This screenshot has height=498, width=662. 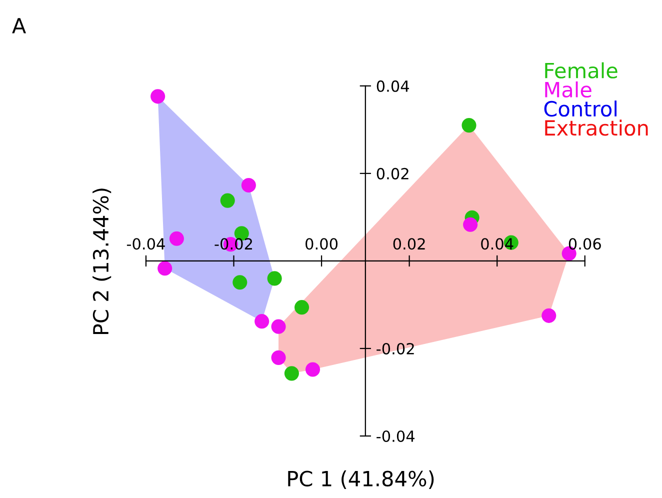 I want to click on x-tick-label: 0.02, so click(x=409, y=244).